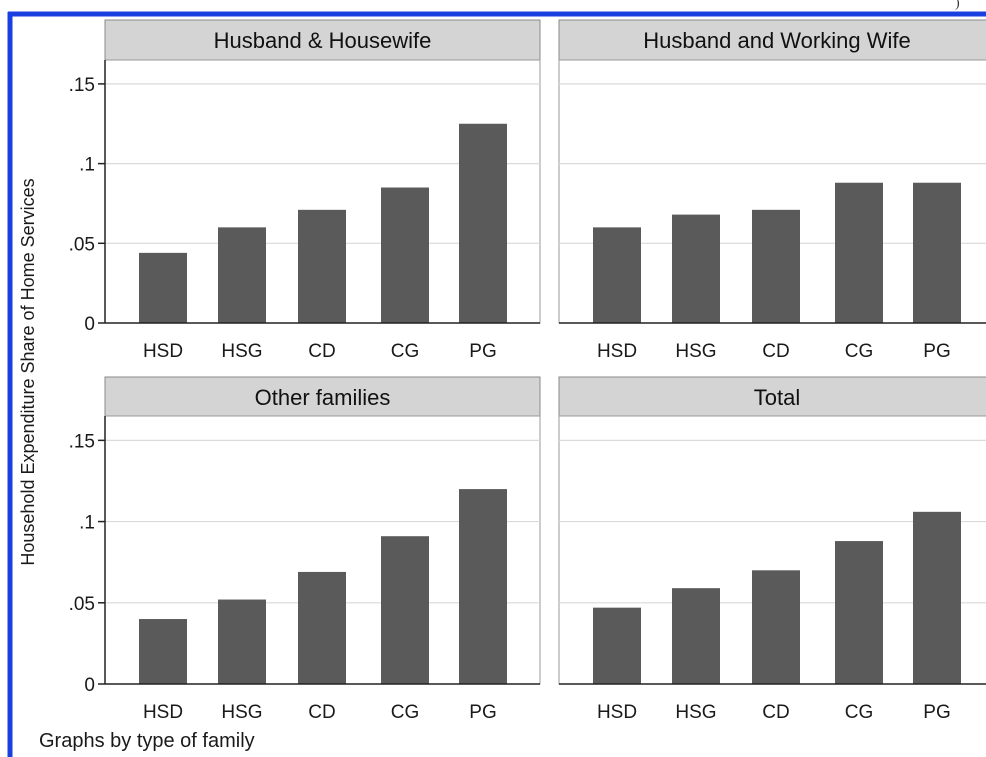 The height and width of the screenshot is (757, 986). What do you see at coordinates (957, 5) in the screenshot?
I see `corner-mark: )` at bounding box center [957, 5].